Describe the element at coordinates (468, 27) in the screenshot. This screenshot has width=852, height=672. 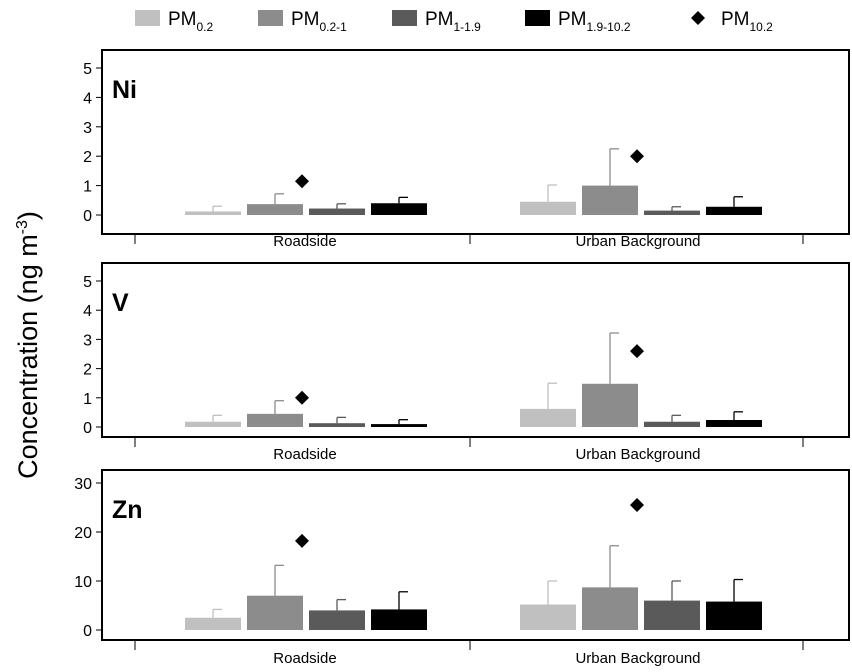
I see `legend-label-subscript: 1-1.9` at that location.